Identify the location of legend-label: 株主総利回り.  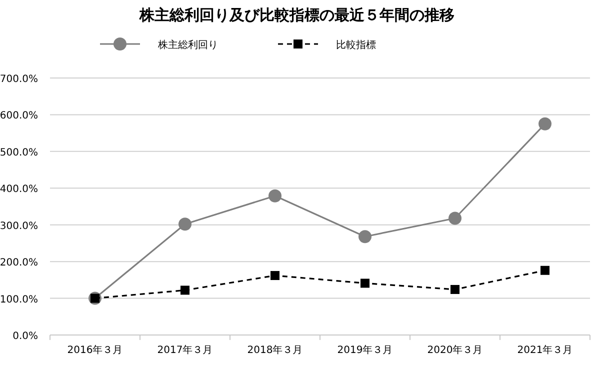
(187, 45).